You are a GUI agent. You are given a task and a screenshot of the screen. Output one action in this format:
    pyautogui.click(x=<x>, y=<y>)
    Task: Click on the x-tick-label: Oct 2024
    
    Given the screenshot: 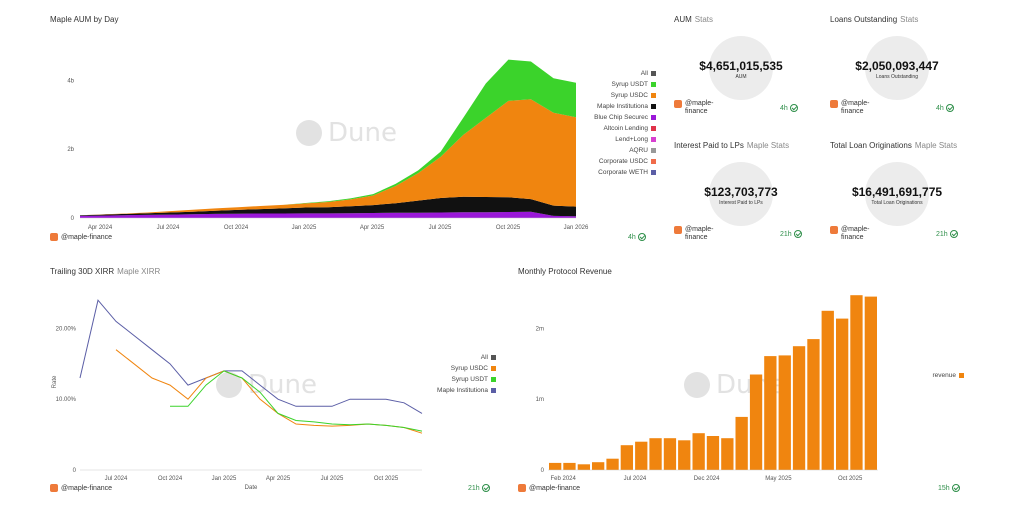 What is the action you would take?
    pyautogui.click(x=170, y=479)
    